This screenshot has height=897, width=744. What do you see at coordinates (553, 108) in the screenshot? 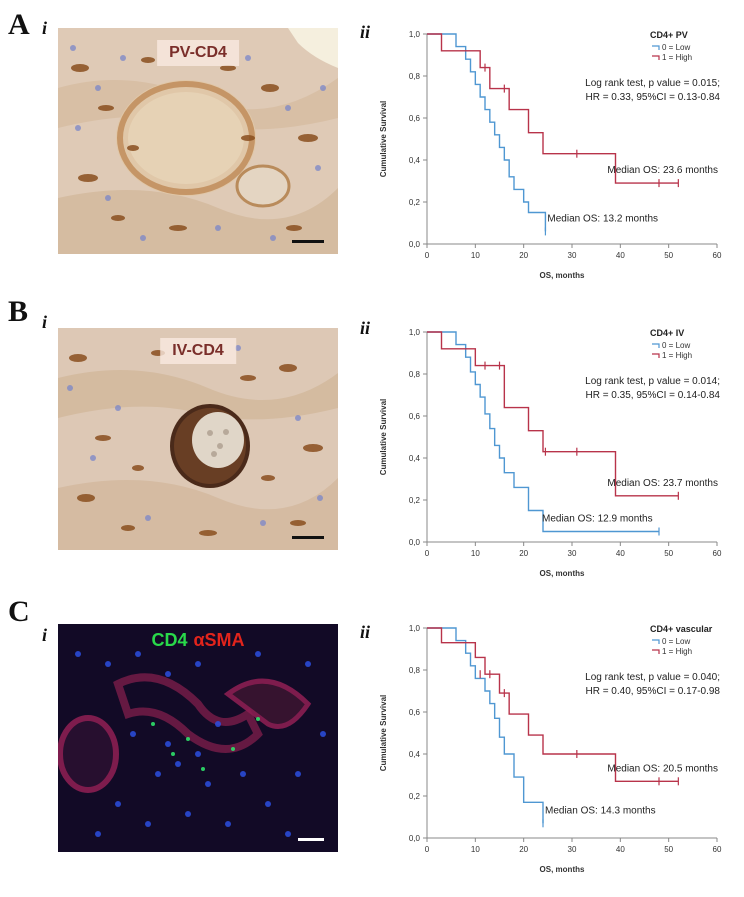
I see `km-0-series-high-line` at bounding box center [553, 108].